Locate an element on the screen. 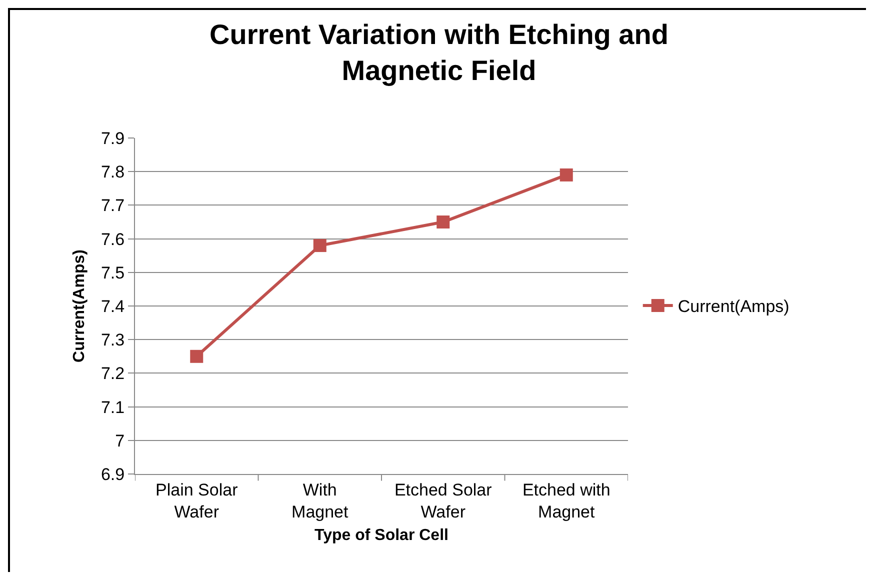  y-tick-label: 7.6 is located at coordinates (112, 239).